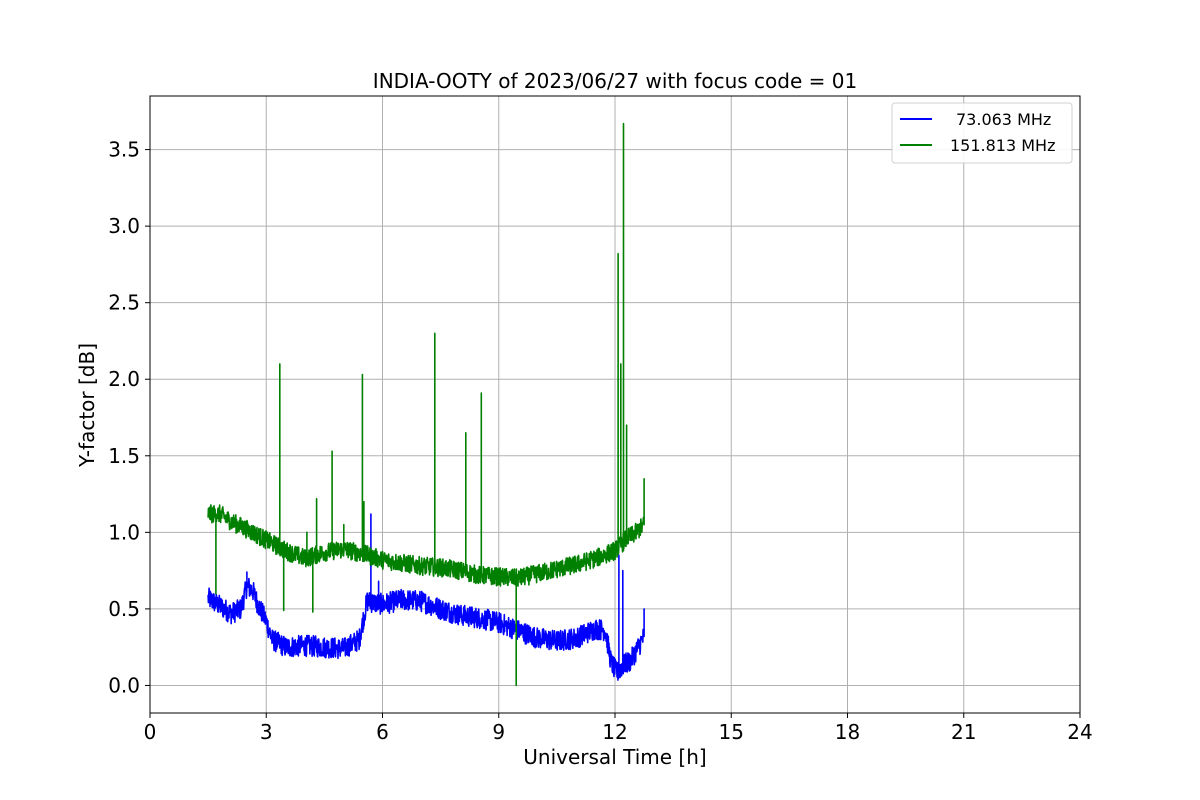 Image resolution: width=1200 pixels, height=800 pixels. I want to click on y-axis-label: Y-factor [dB], so click(87, 405).